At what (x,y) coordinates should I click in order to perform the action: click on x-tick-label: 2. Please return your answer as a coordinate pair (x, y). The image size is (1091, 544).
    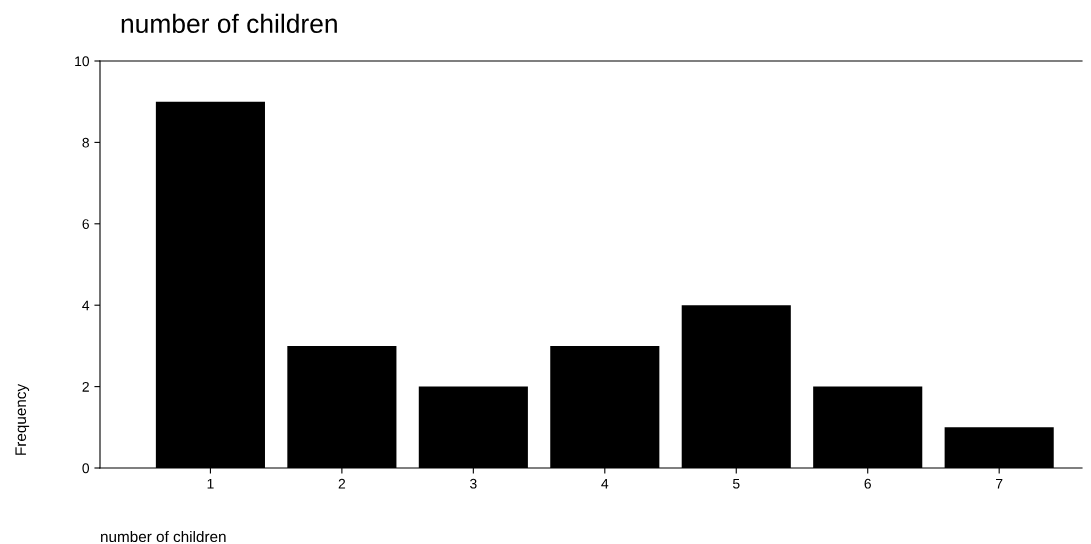
    Looking at the image, I should click on (342, 483).